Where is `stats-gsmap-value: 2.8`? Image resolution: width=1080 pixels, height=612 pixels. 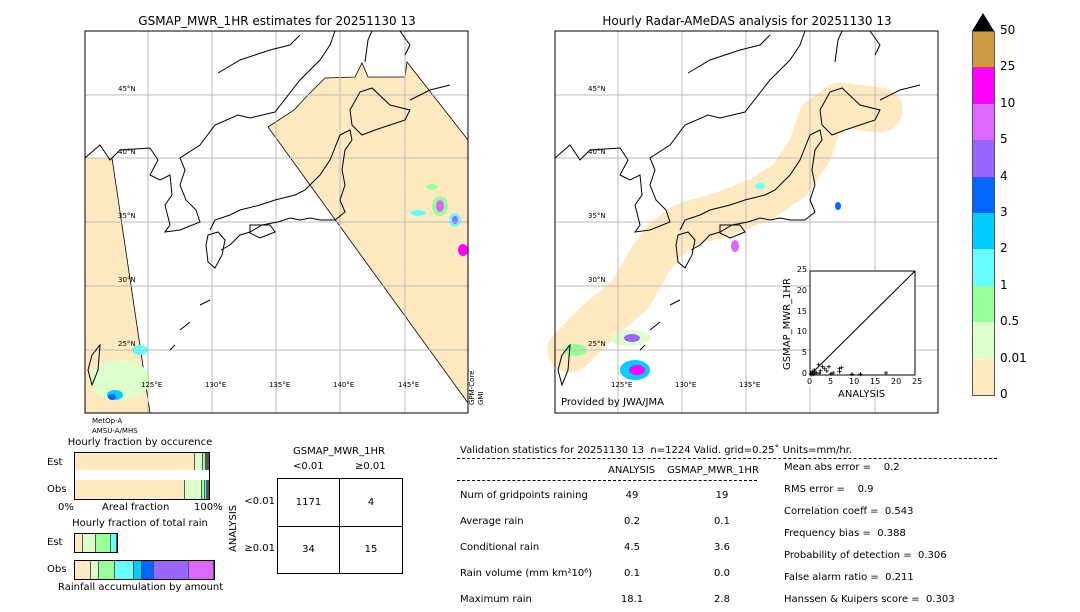 stats-gsmap-value: 2.8 is located at coordinates (722, 599).